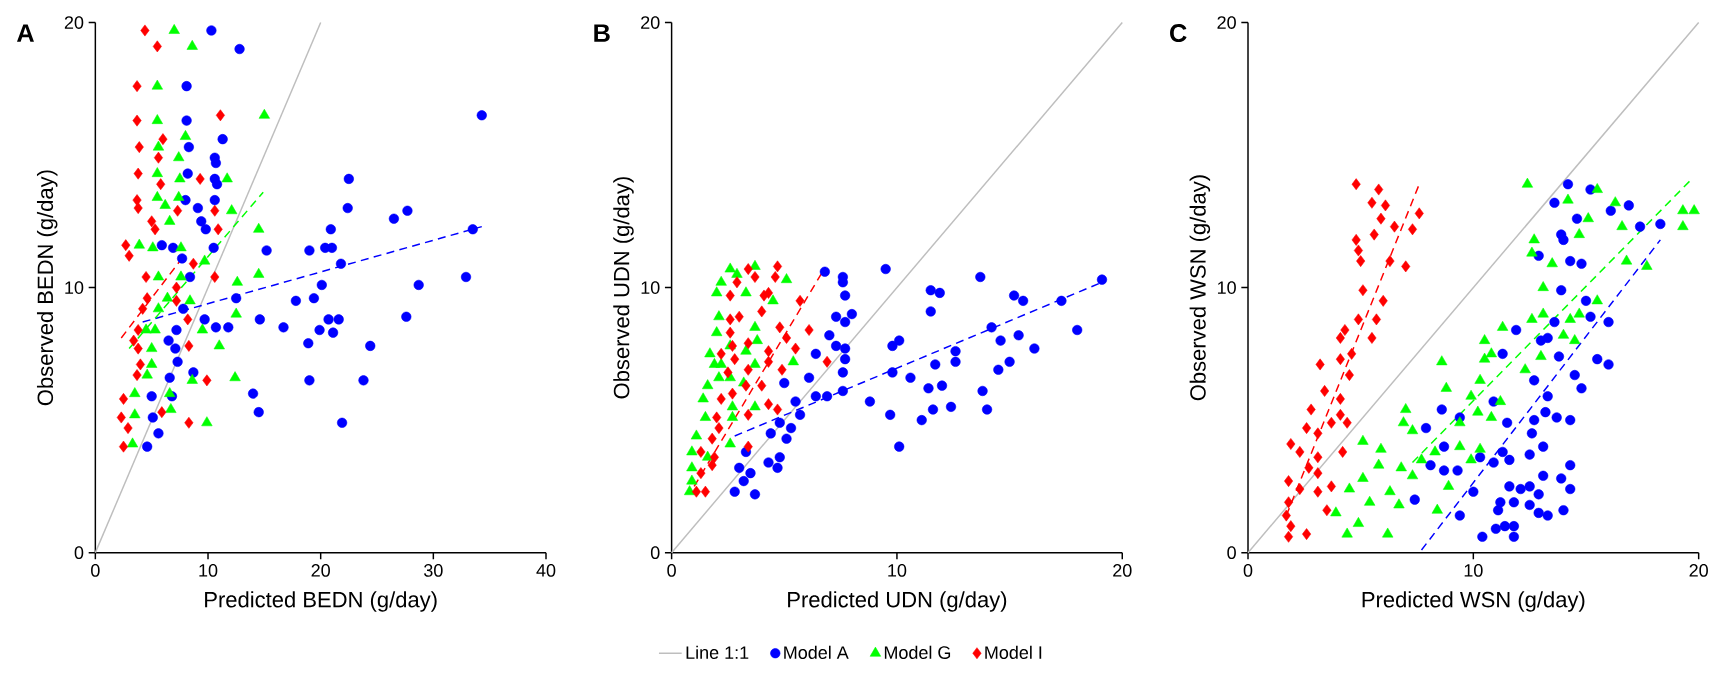  Describe the element at coordinates (25, 33) in the screenshot. I see `chart-title: A` at that location.